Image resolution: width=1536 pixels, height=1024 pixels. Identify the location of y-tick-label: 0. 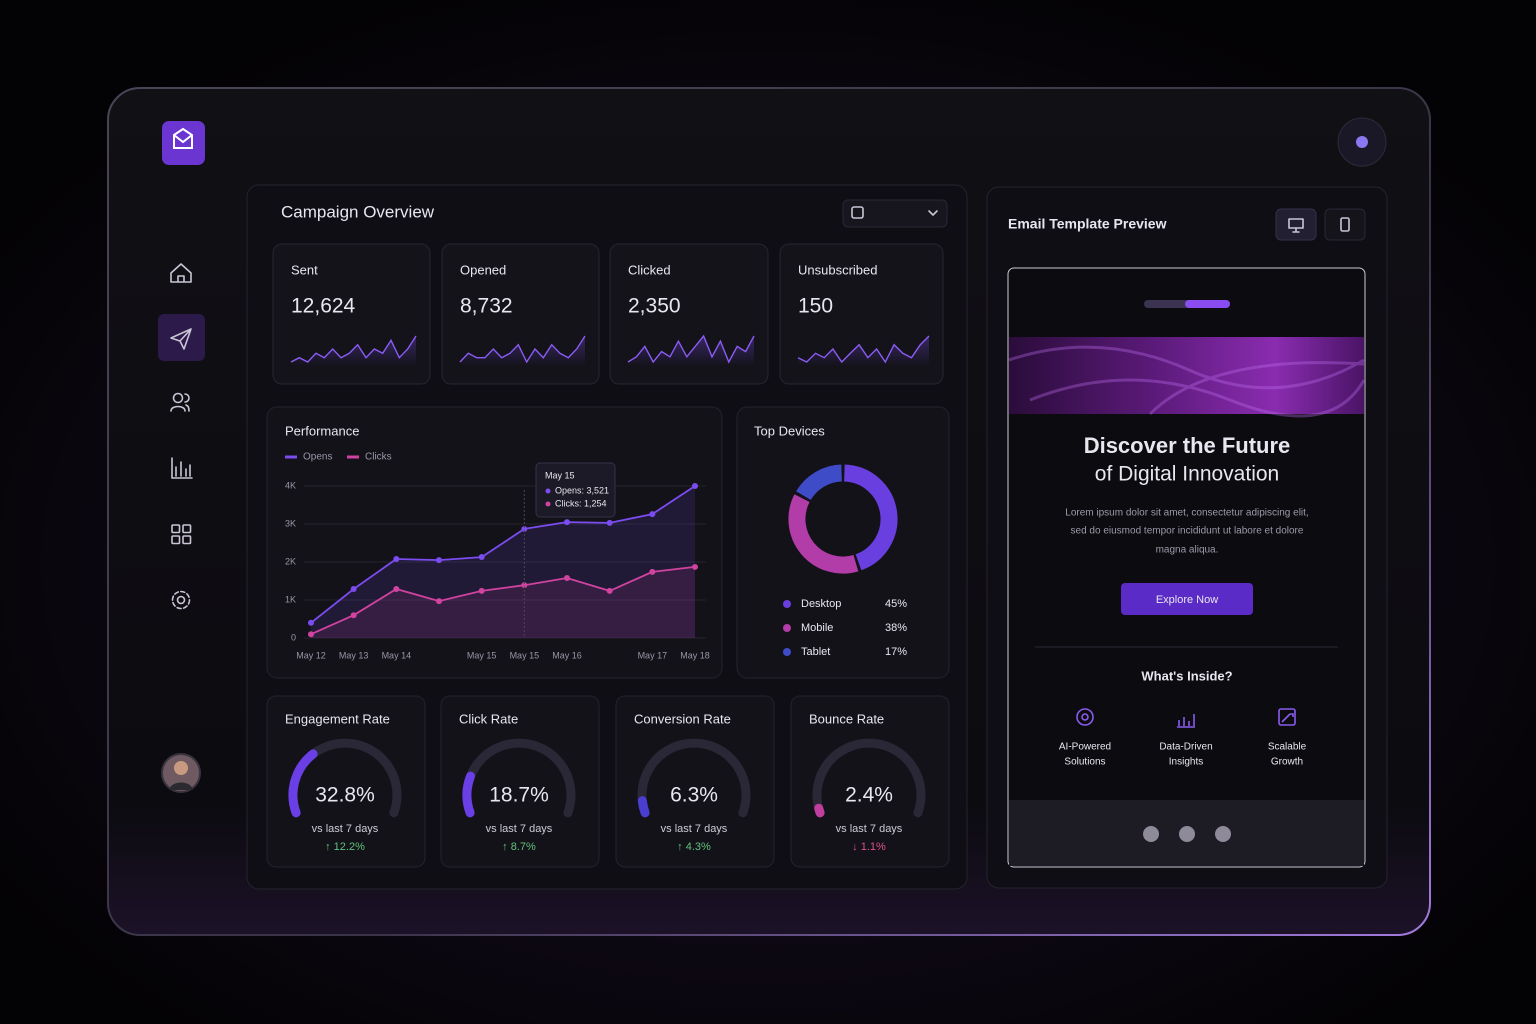
(293, 637).